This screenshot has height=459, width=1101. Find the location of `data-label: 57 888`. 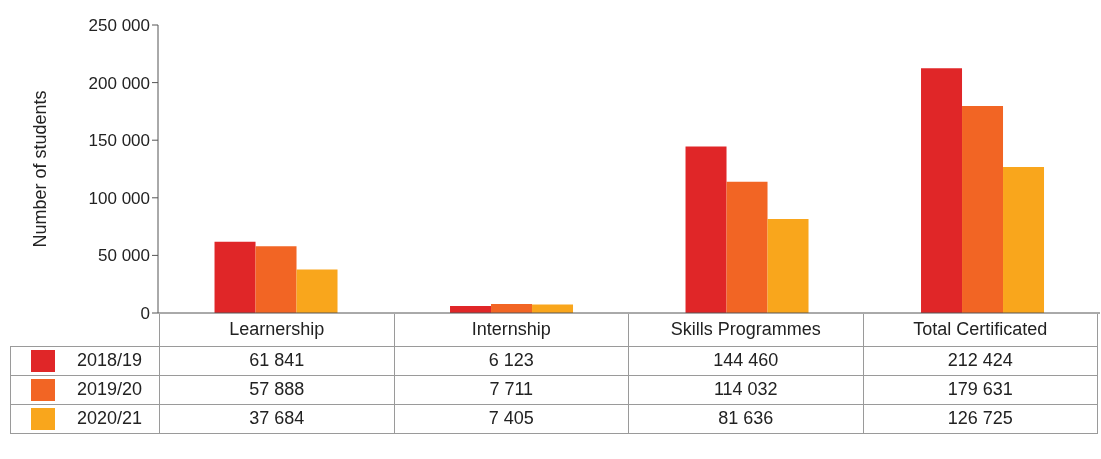

data-label: 57 888 is located at coordinates (276, 389).